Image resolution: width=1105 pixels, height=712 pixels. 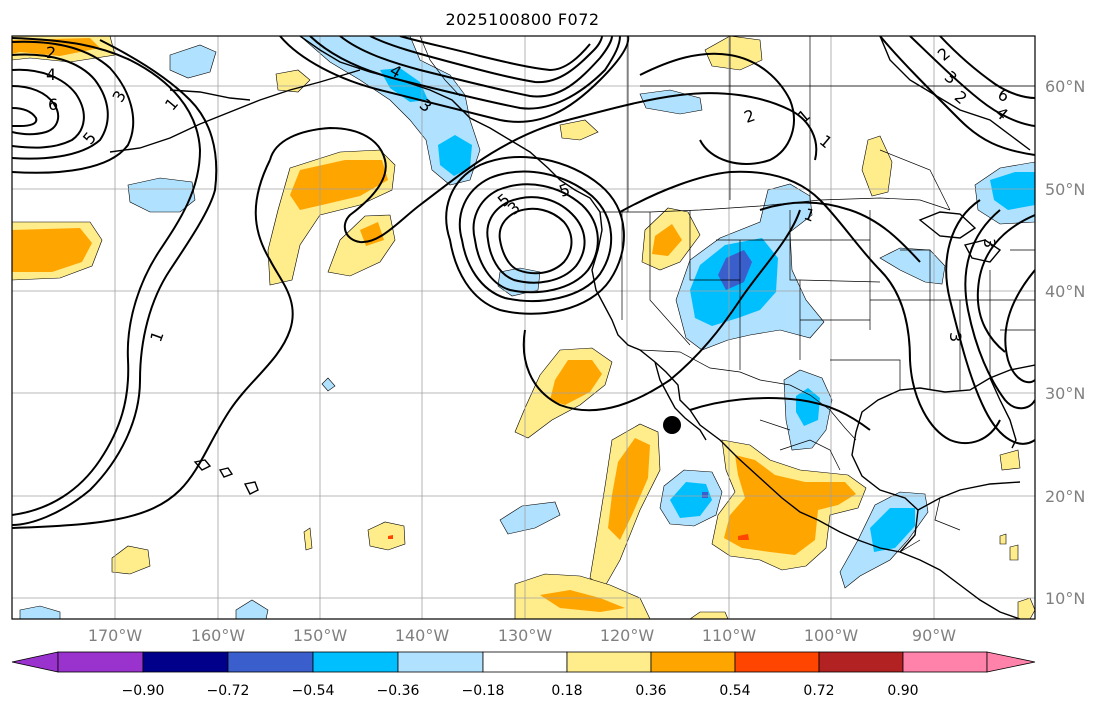 I want to click on lon-label-120w: 120°W, so click(x=627, y=635).